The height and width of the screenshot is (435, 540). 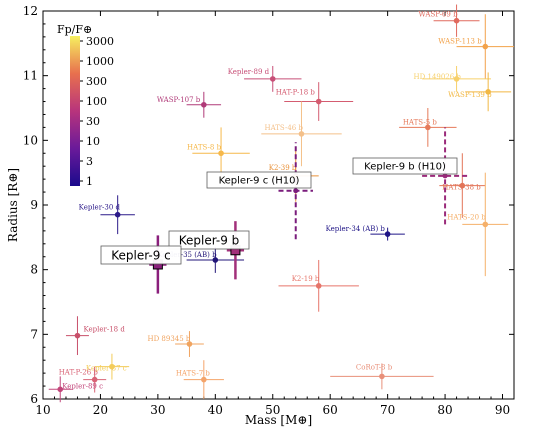 I want to click on hats-8-b-point, so click(x=221, y=153).